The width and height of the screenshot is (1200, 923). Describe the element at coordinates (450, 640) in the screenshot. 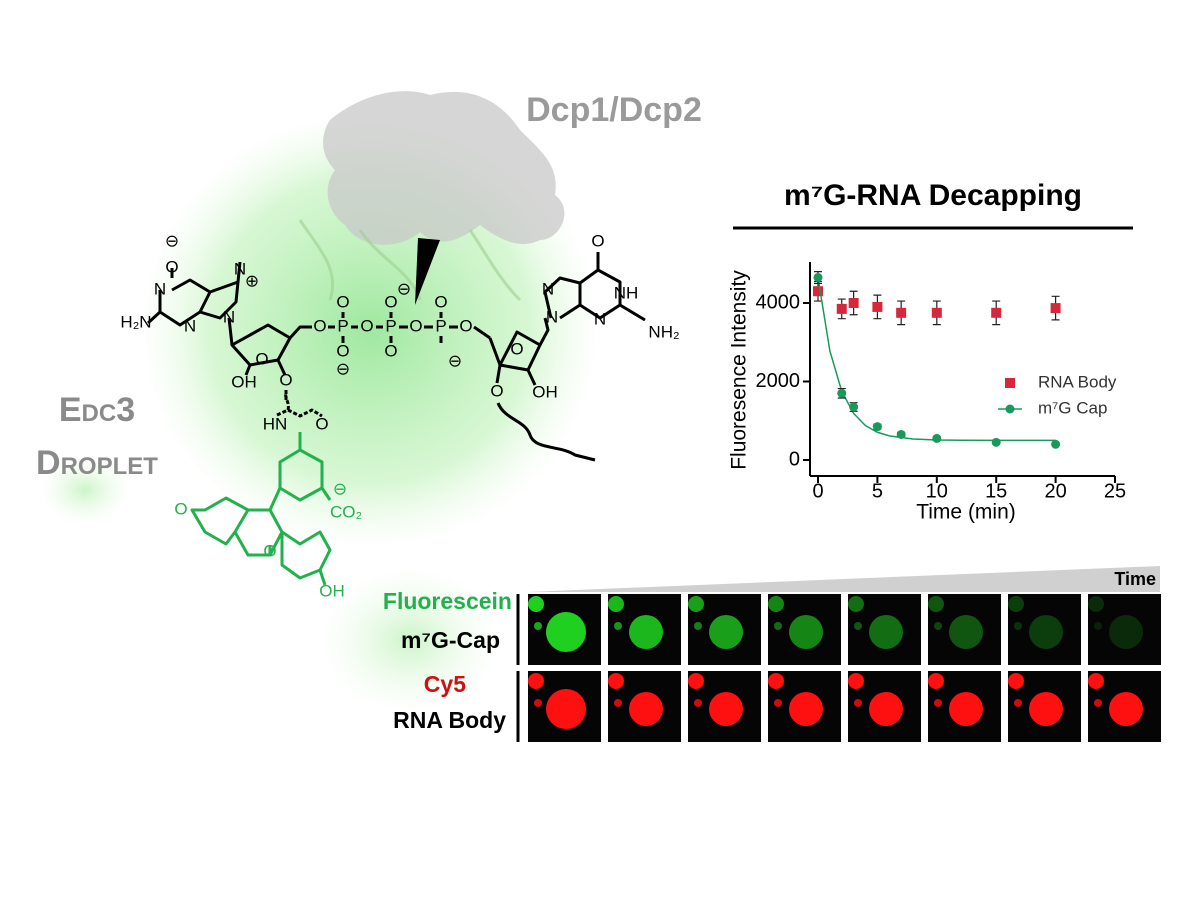

I see `target-label: m⁷G-Cap` at that location.